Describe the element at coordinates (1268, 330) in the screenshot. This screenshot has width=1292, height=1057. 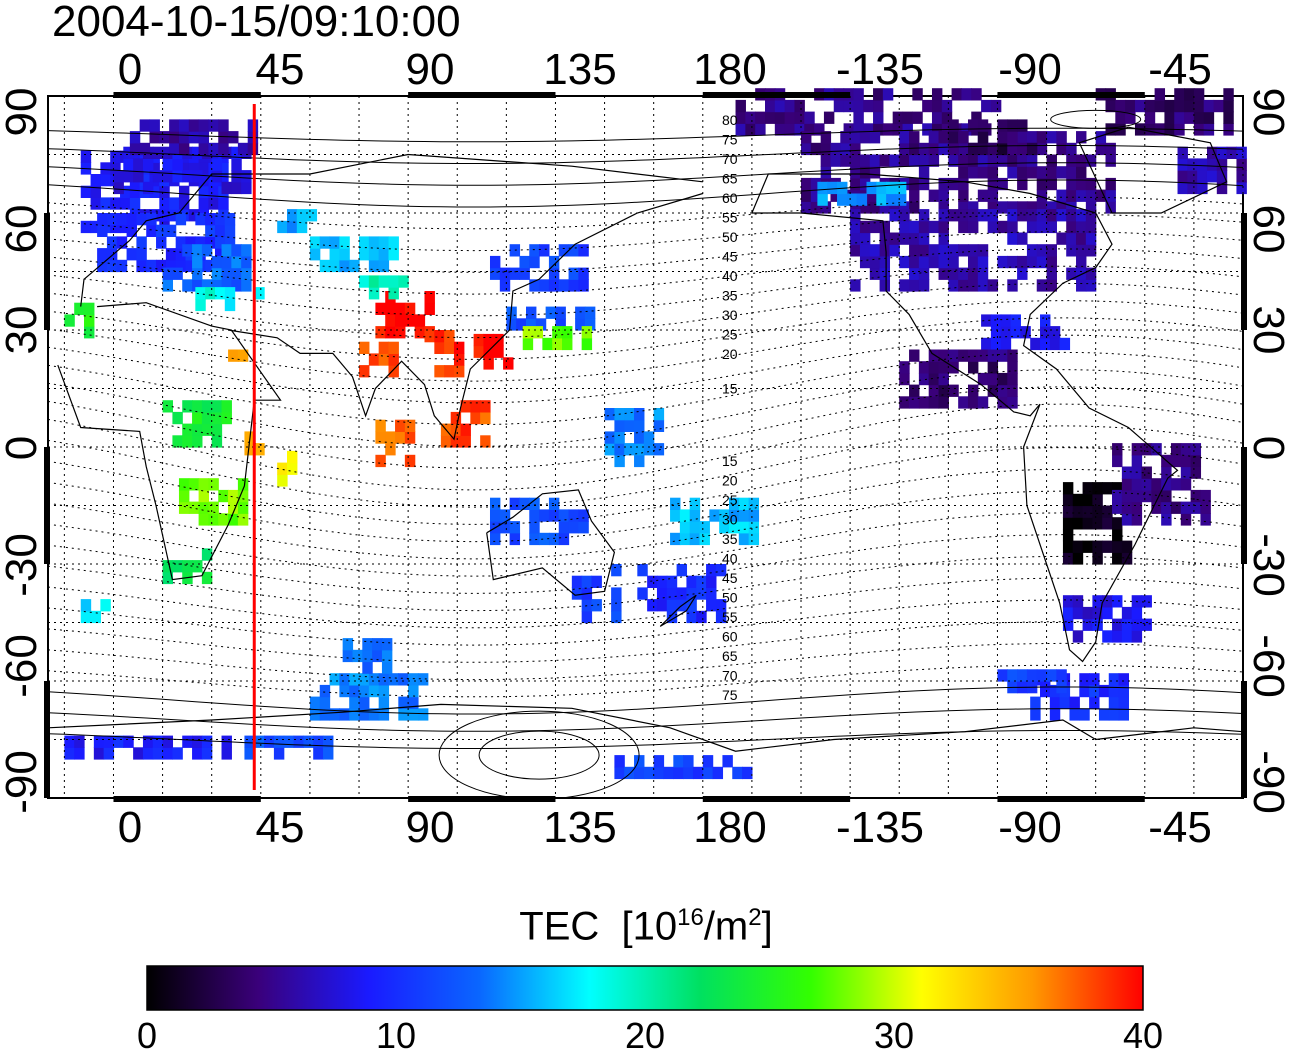
I see `y-tick-right-2: 30` at that location.